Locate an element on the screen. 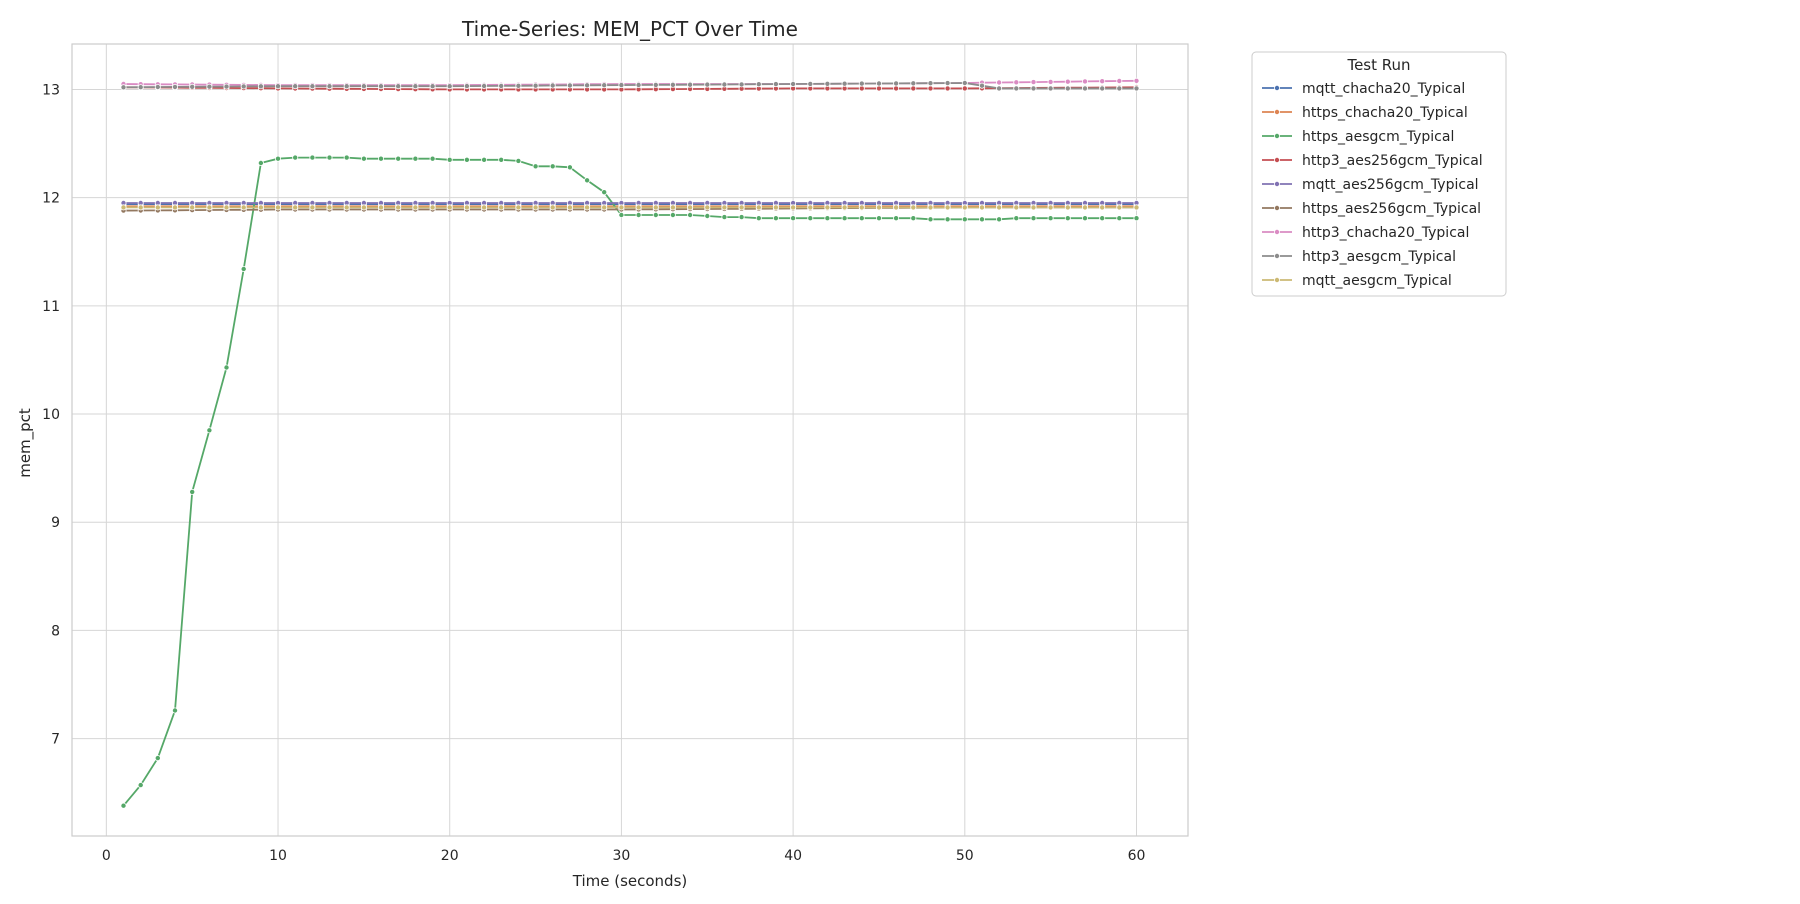 This screenshot has height=904, width=1800. legend-label: http3_chacha20_Typical is located at coordinates (1385, 233).